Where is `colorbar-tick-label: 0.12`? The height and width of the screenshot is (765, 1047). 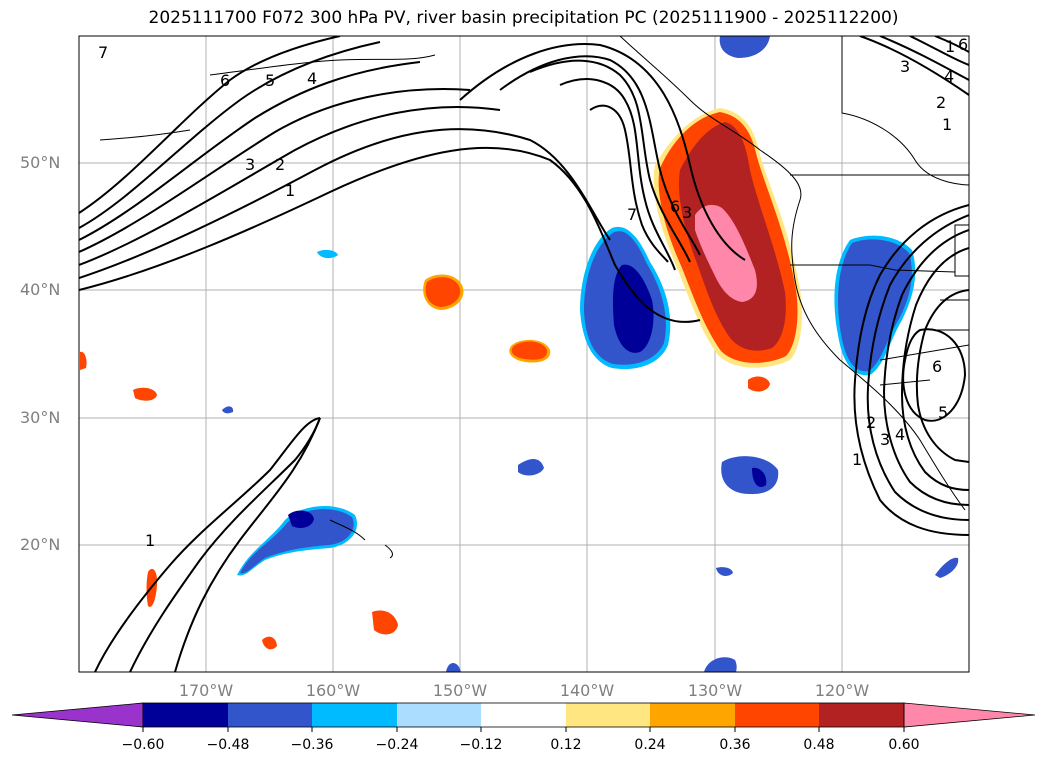
colorbar-tick-label: 0.12 is located at coordinates (566, 745).